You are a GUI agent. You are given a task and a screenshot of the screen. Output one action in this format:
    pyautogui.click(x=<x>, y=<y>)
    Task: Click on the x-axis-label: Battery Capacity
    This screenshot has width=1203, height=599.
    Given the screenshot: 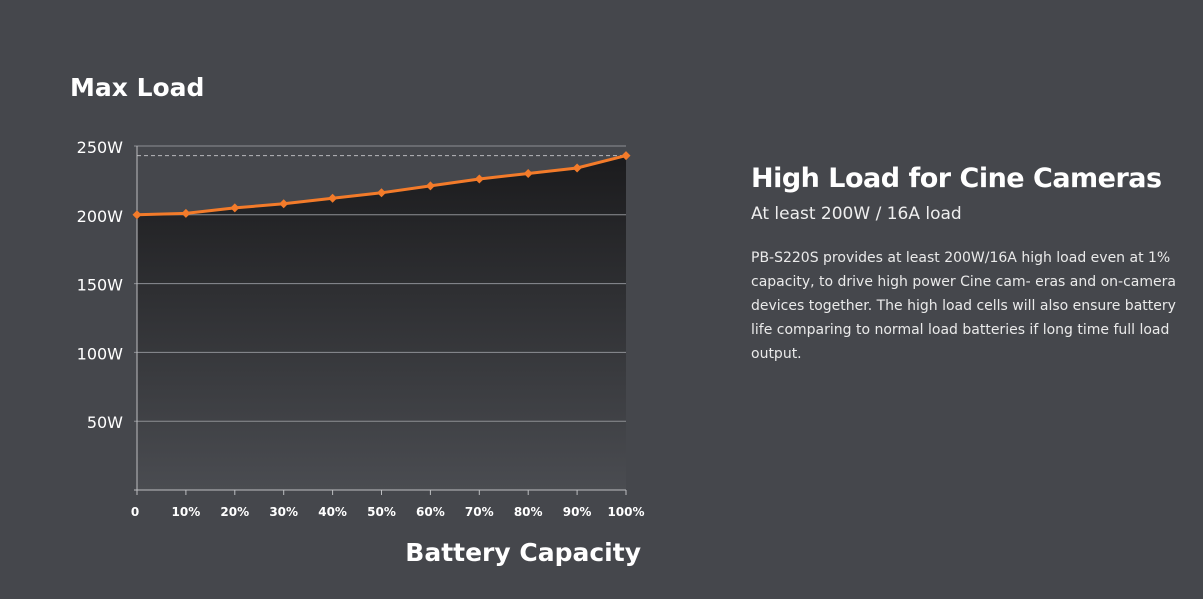 What is the action you would take?
    pyautogui.click(x=523, y=552)
    